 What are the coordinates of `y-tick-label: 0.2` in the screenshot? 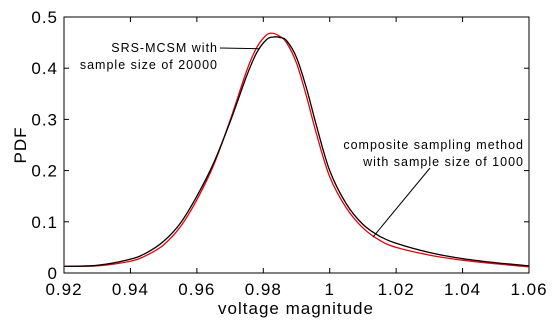 It's located at (44, 171).